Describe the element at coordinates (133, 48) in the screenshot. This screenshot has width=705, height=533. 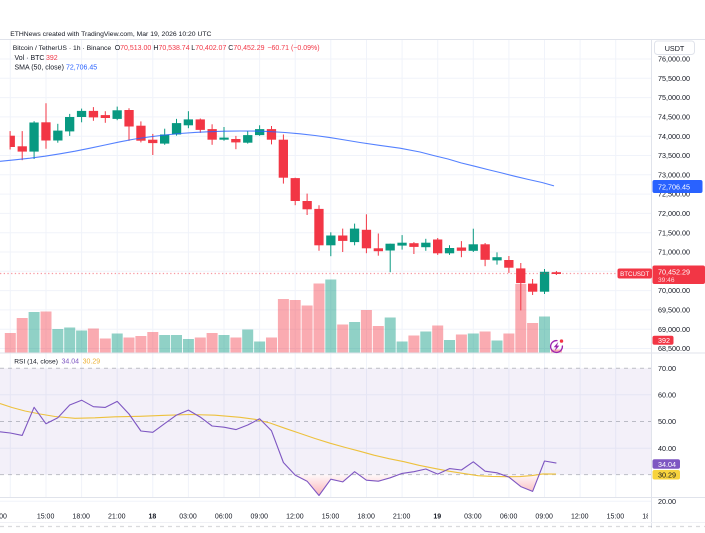
I see `svg-text: O70,513.00` at that location.